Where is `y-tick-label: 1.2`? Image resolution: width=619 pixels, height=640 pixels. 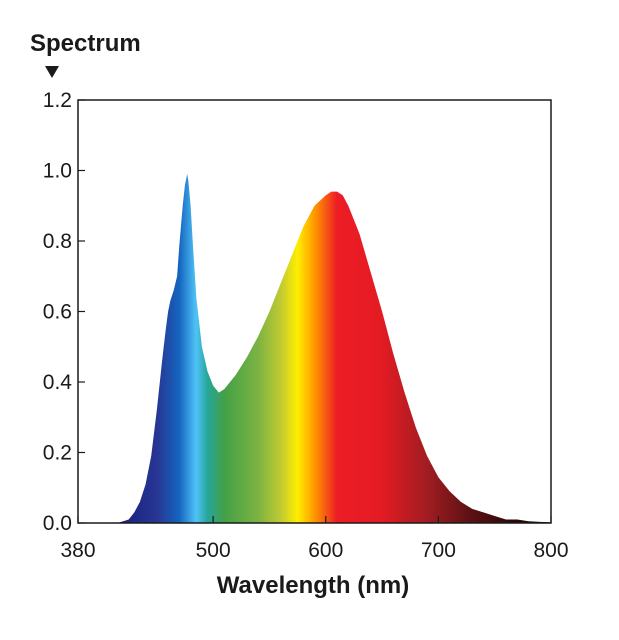 y-tick-label: 1.2 is located at coordinates (57, 100).